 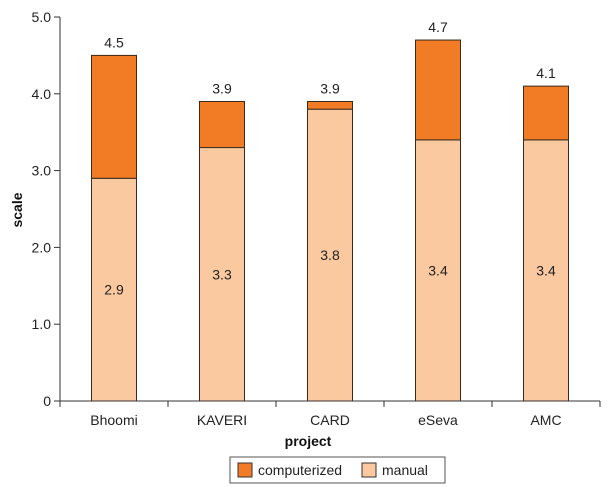 I want to click on x-tick-label: AMC, so click(x=545, y=420).